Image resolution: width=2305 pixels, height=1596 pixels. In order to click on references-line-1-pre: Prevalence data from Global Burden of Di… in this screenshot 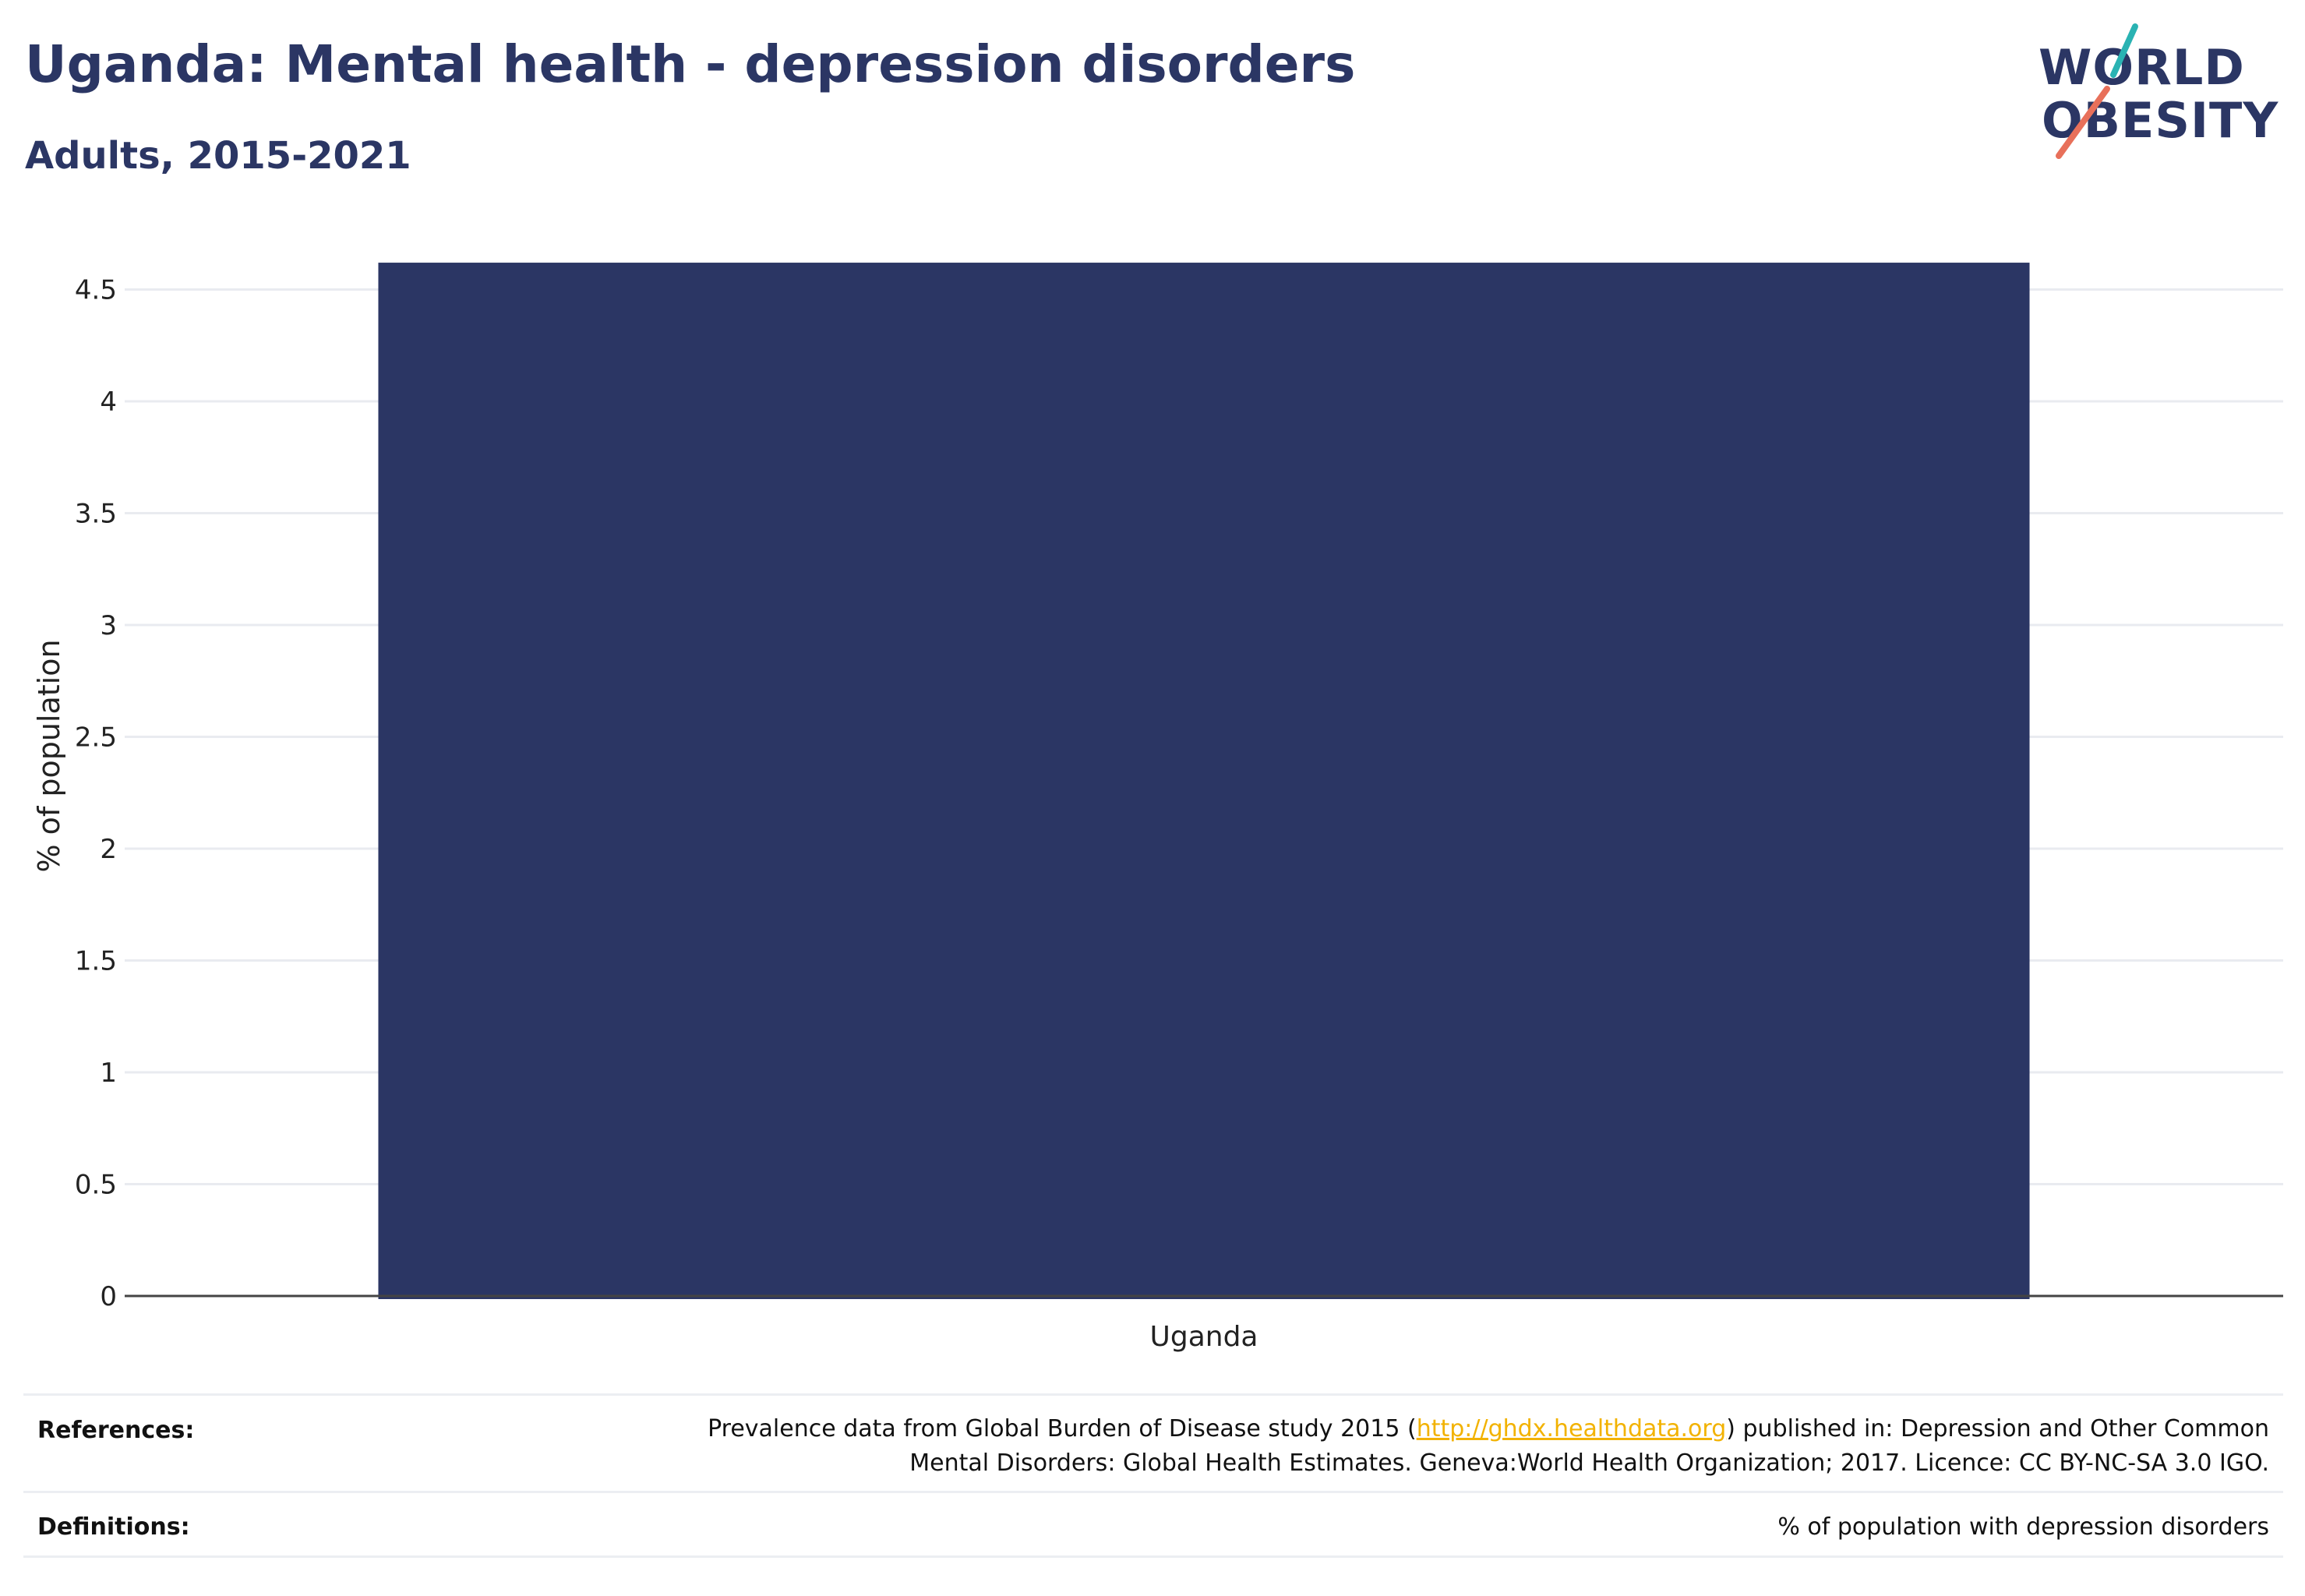, I will do `click(1062, 1428)`.